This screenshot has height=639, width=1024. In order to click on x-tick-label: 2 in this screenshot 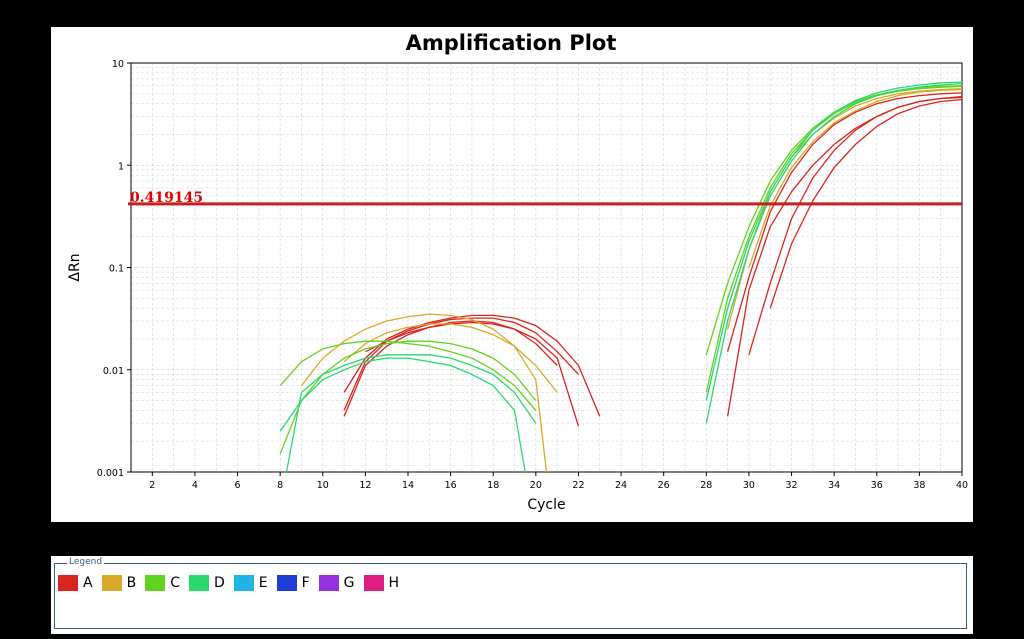, I will do `click(152, 485)`.